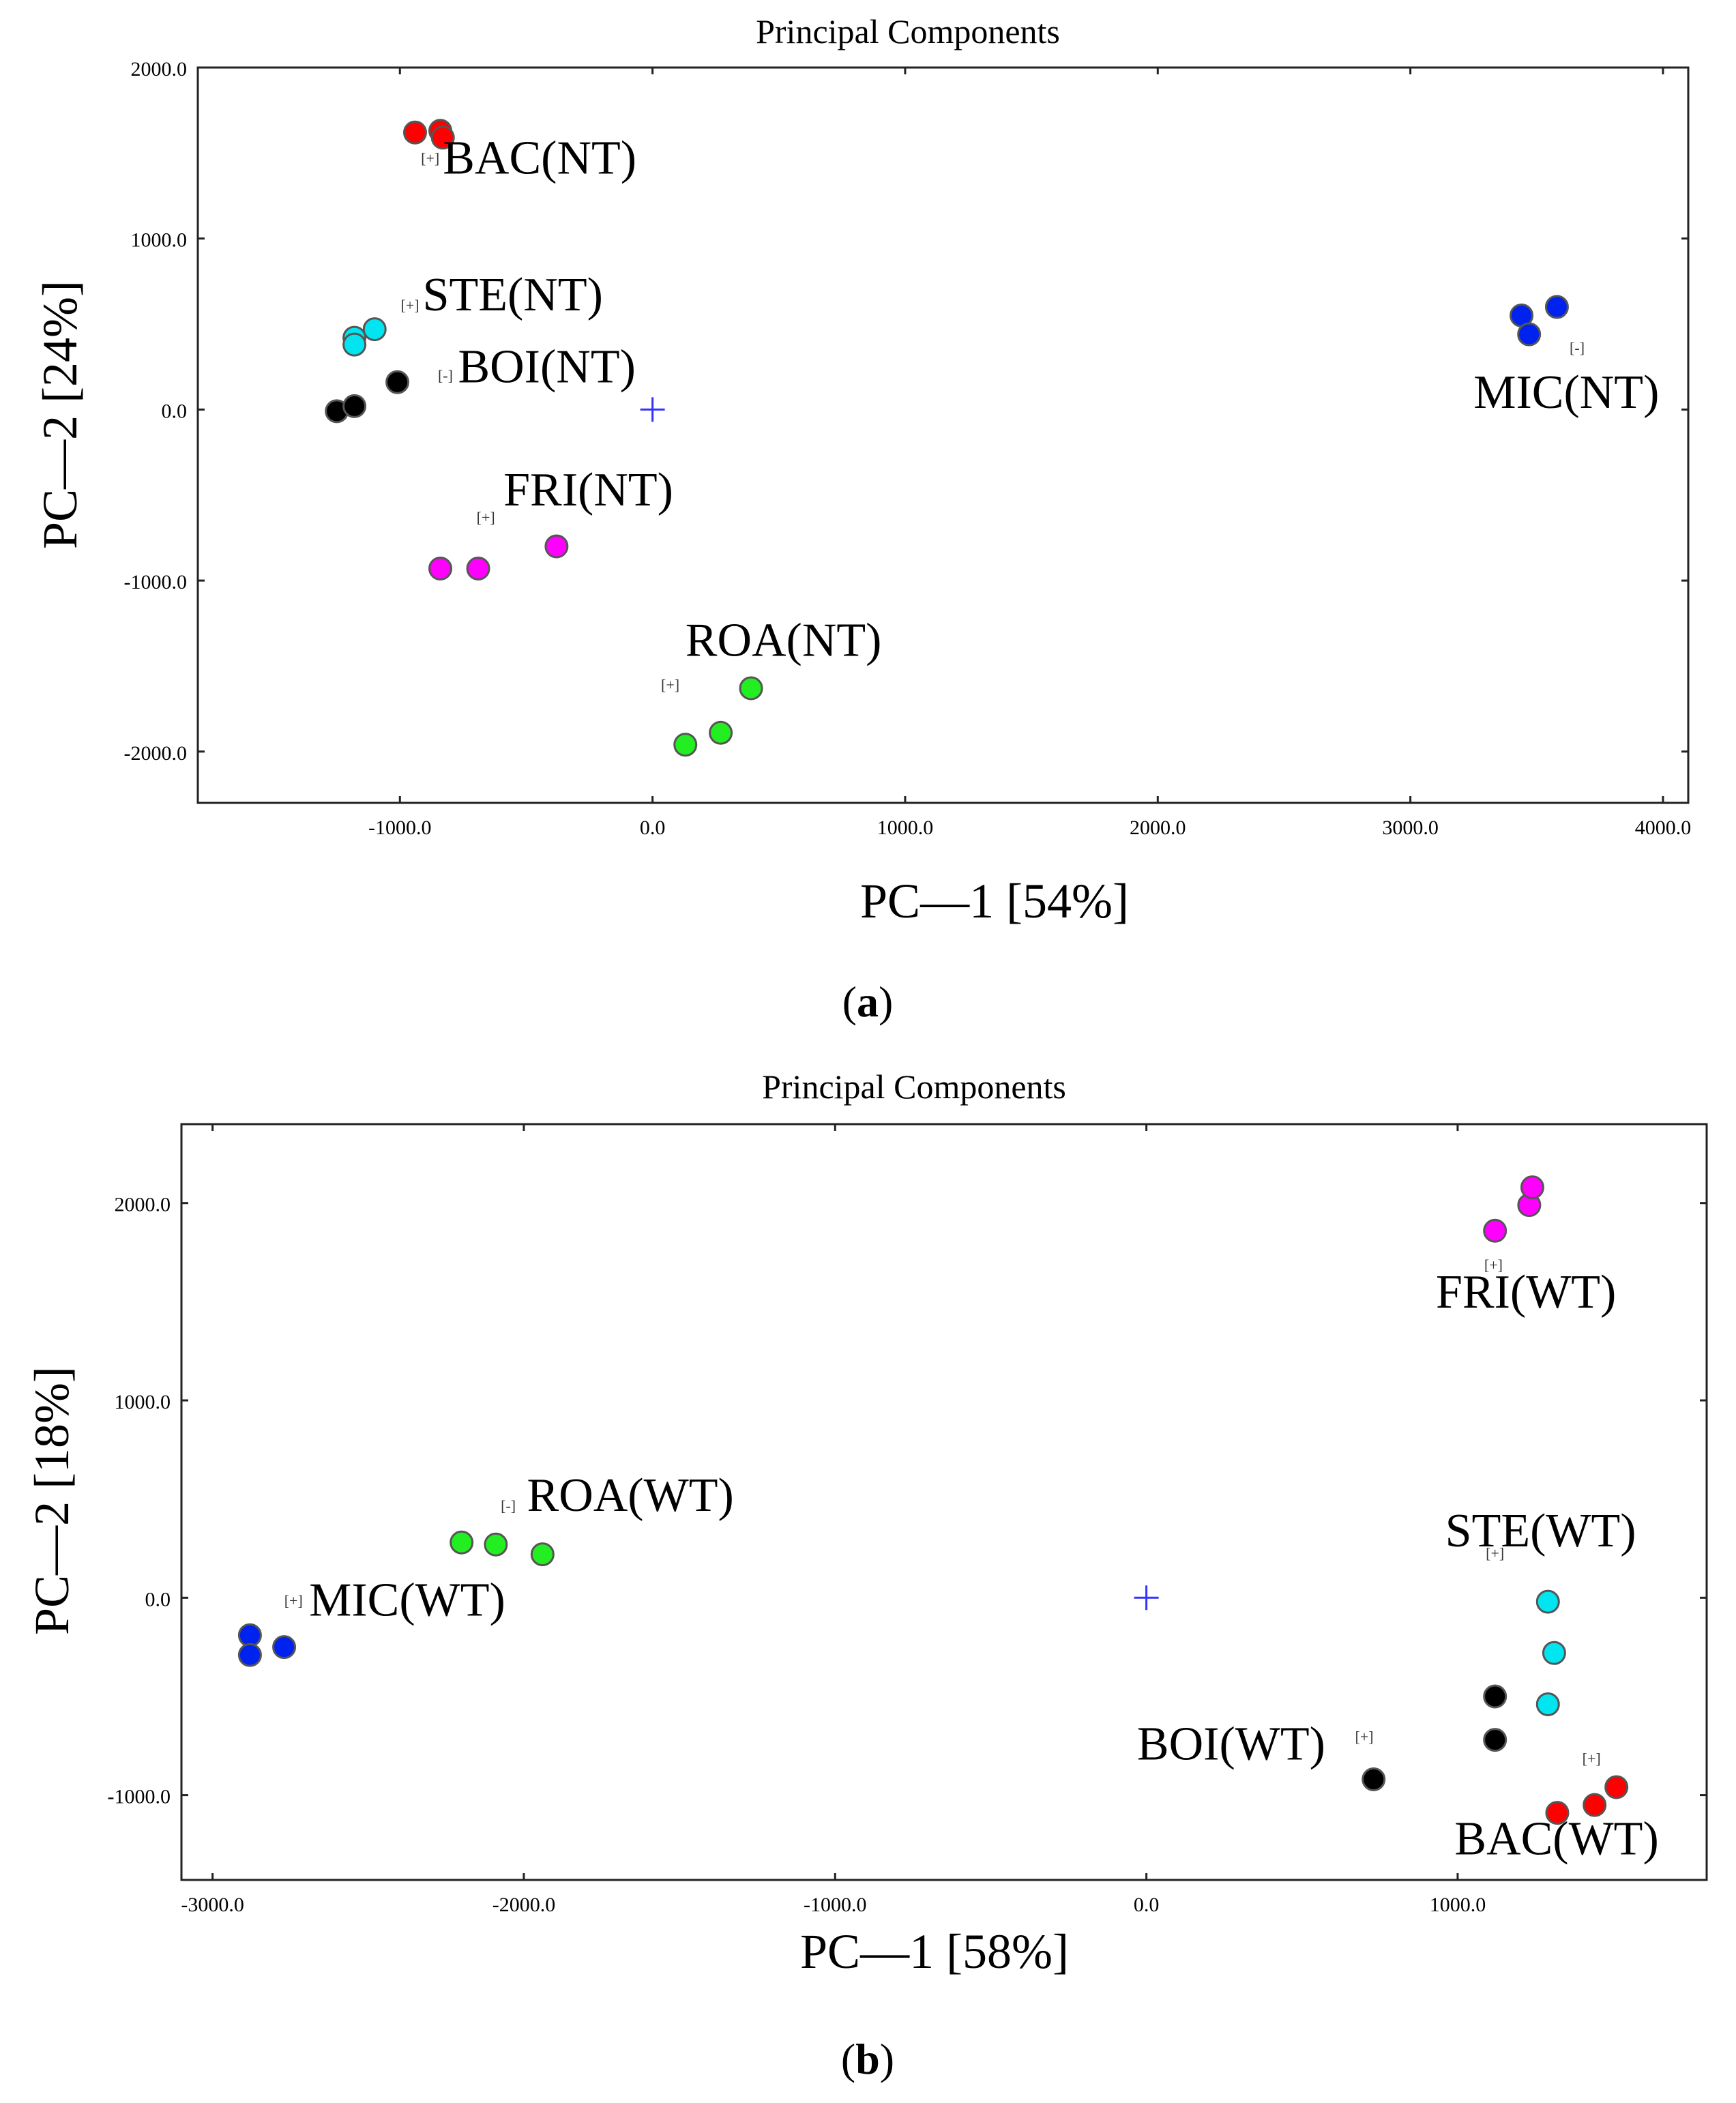 The height and width of the screenshot is (2103, 1736). I want to click on panel-b-x-tick-label: -3000.0, so click(213, 1905).